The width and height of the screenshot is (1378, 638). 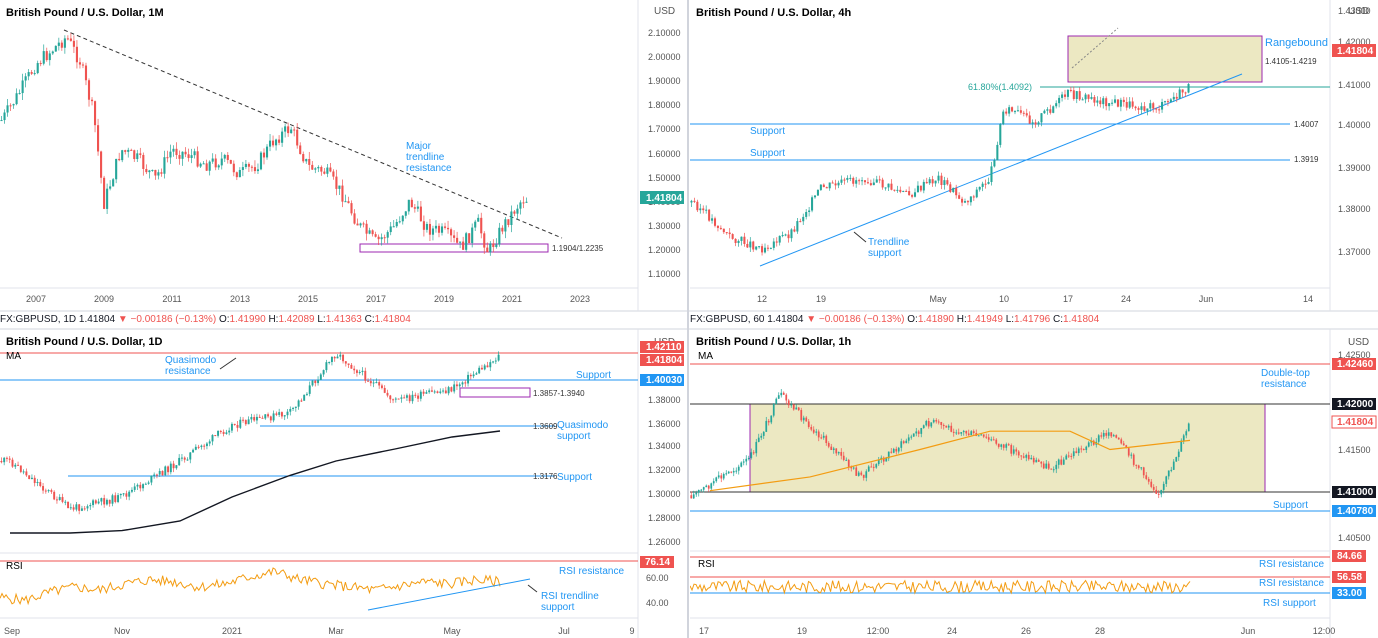 I want to click on price-tick: 1.60000, so click(x=664, y=154).